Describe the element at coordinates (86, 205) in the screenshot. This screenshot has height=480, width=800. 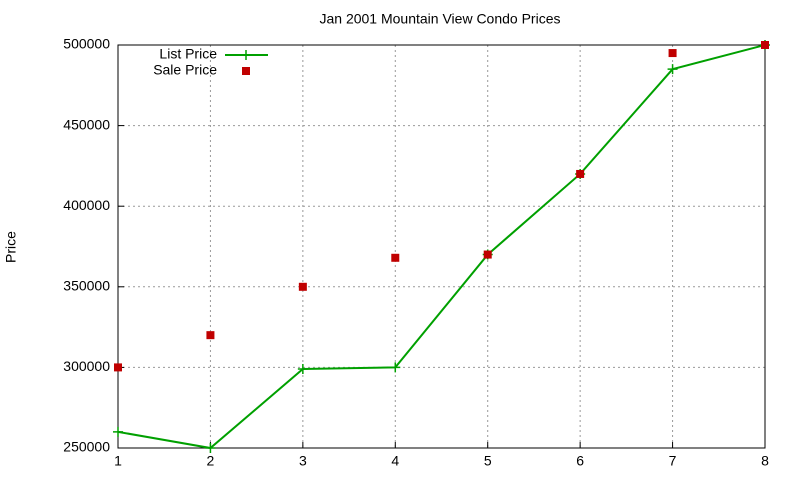
I see `y-tick-label: 400000` at that location.